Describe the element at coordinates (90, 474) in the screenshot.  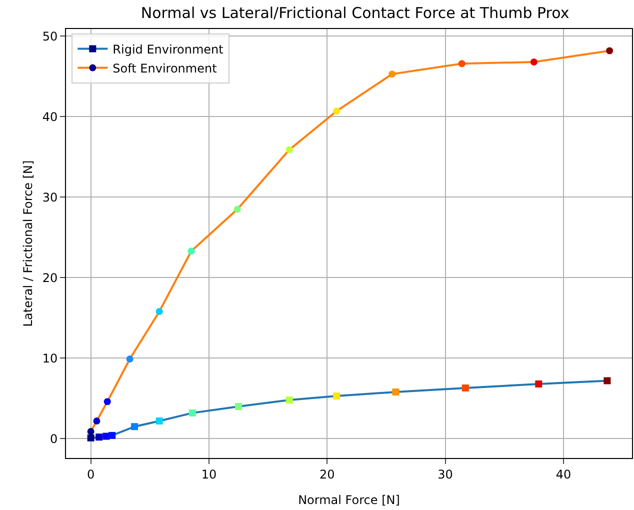
I see `x-tick-label: 0` at that location.